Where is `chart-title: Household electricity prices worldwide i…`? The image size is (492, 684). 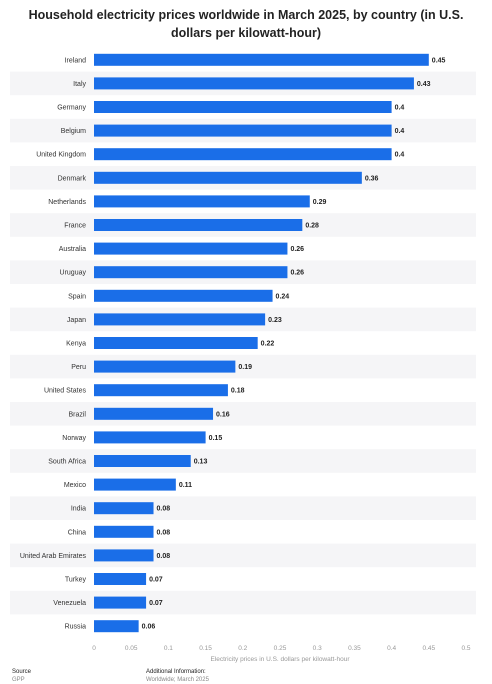
chart-title: Household electricity prices worldwide i… is located at coordinates (246, 24).